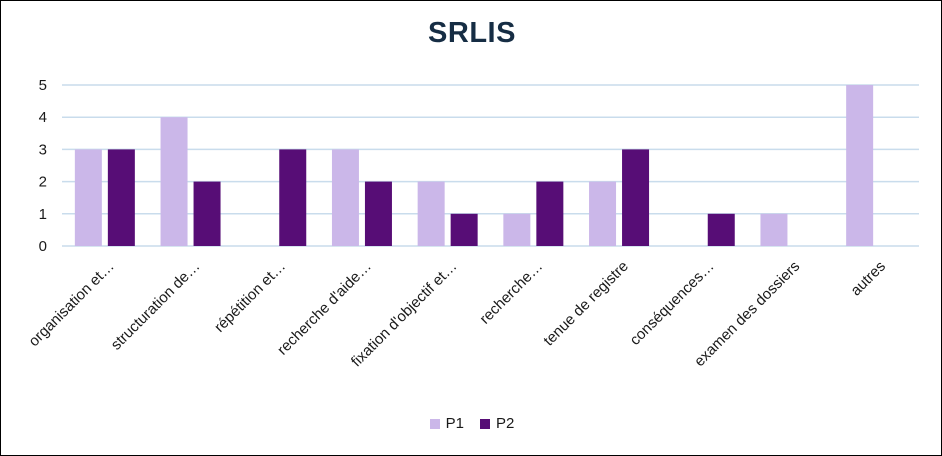  Describe the element at coordinates (434, 423) in the screenshot. I see `legend-swatch-p1` at that location.